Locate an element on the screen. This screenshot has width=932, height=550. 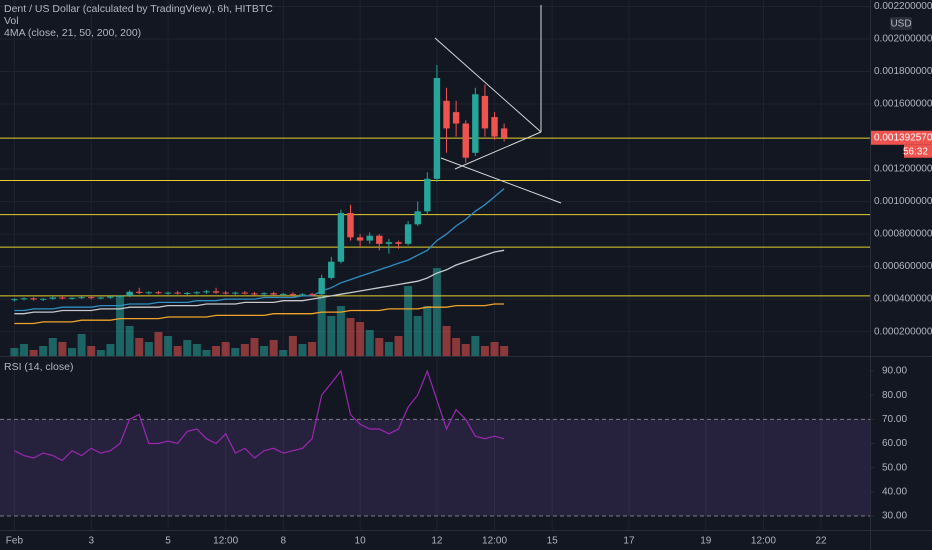
x-tick-label: 22 is located at coordinates (821, 541).